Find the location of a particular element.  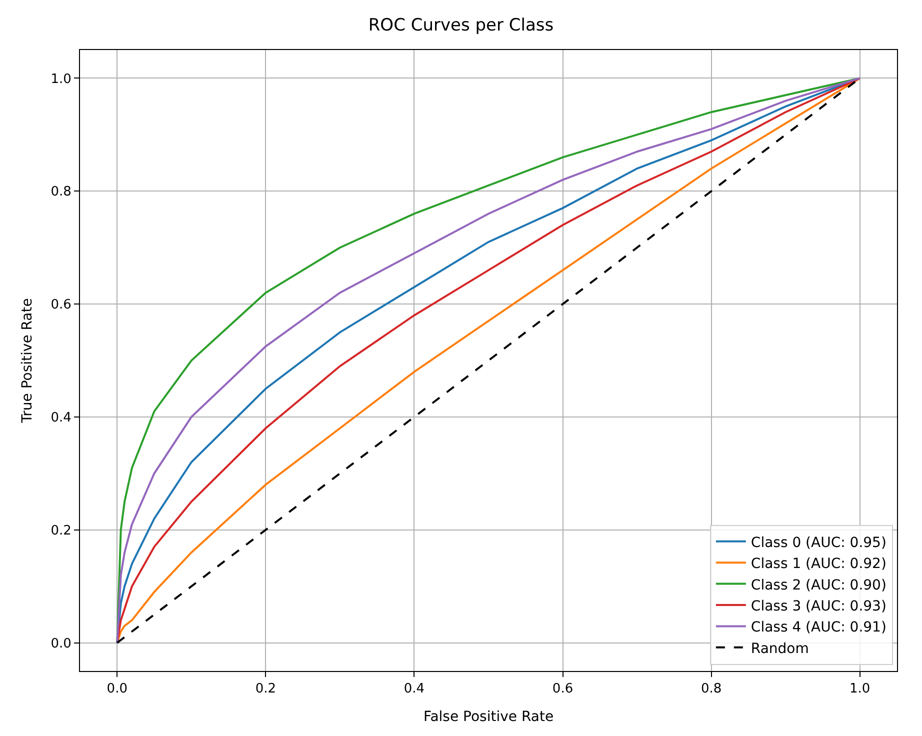

y-axis-title: True Positive Rate is located at coordinates (27, 361).